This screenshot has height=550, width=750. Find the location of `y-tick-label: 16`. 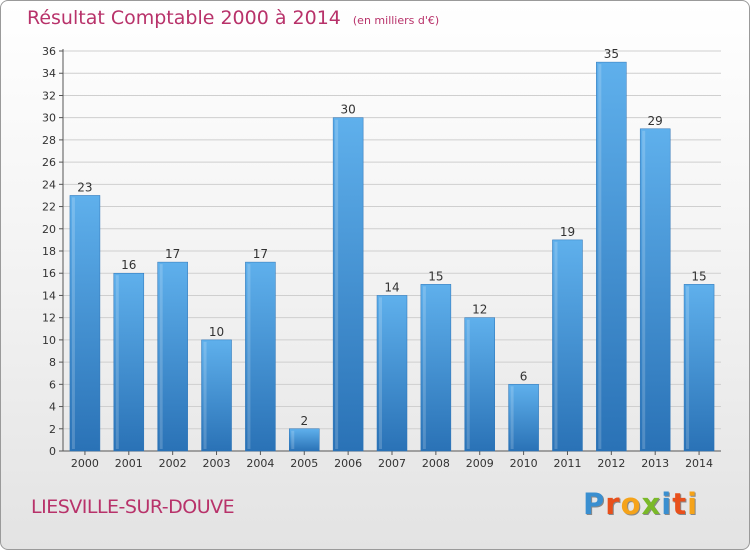

y-tick-label: 16 is located at coordinates (49, 273).